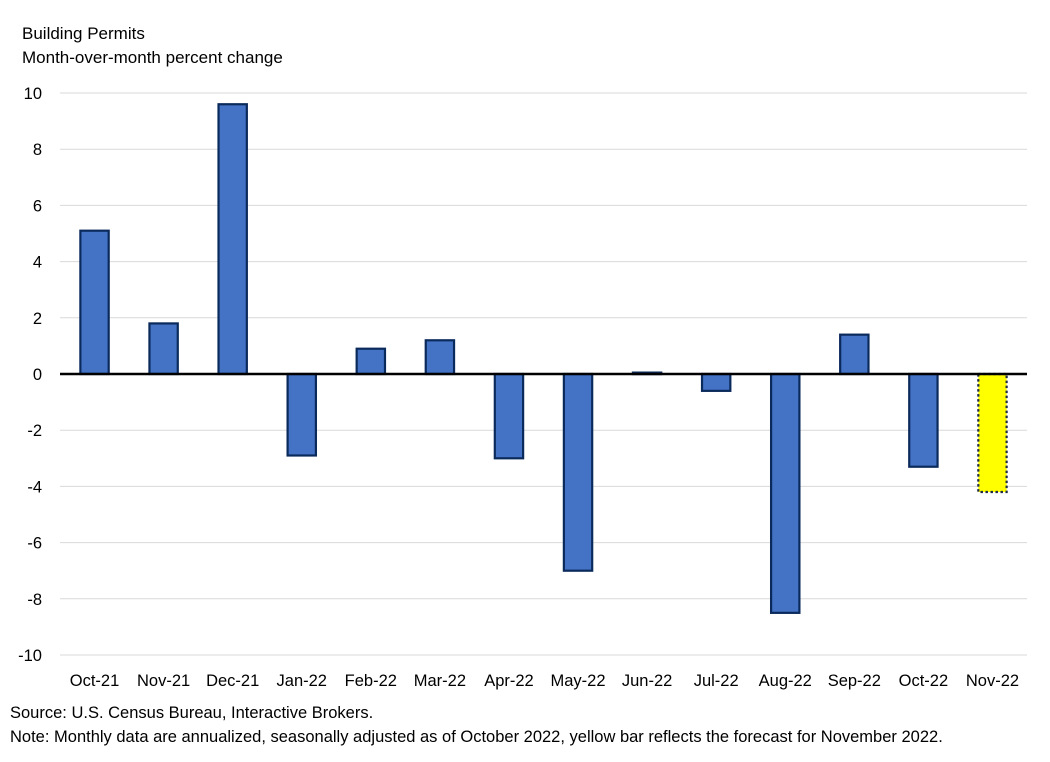 The width and height of the screenshot is (1050, 762). I want to click on x-tick-label: Jan-22, so click(302, 681).